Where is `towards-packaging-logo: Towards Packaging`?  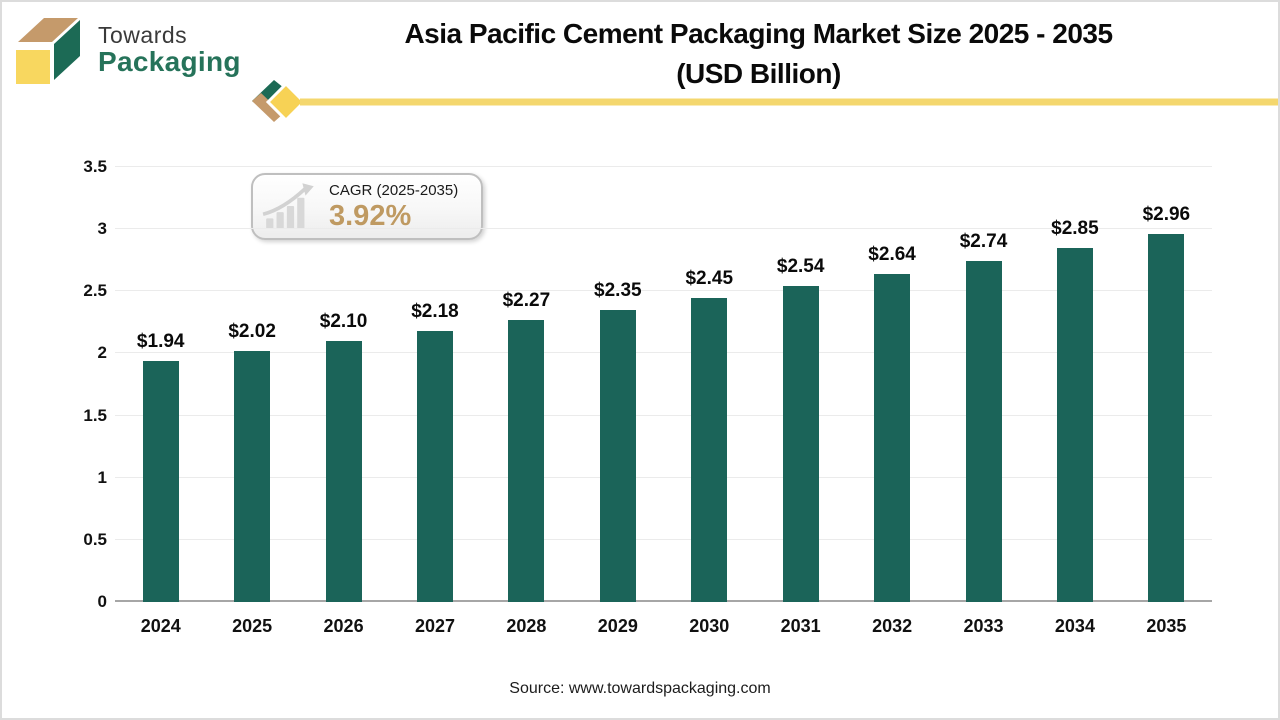
towards-packaging-logo: Towards Packaging is located at coordinates (127, 50).